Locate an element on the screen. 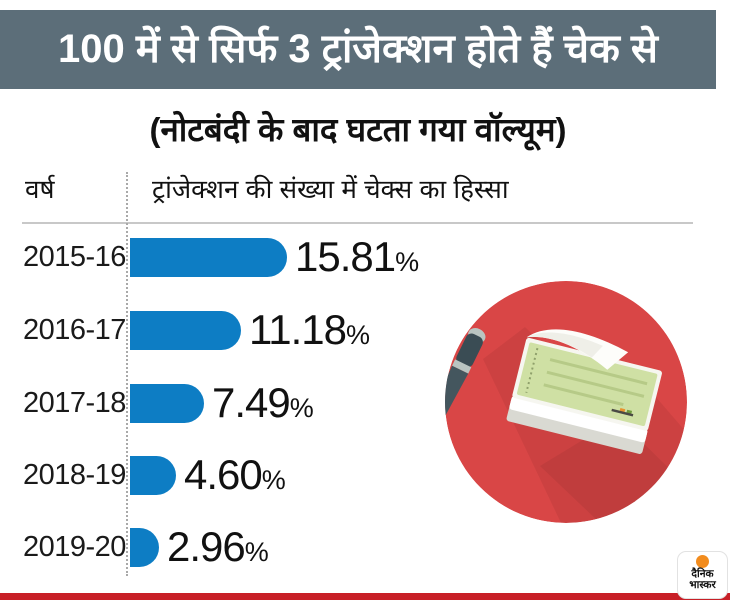 The height and width of the screenshot is (600, 730). chart-row: 2019-20 2.96% is located at coordinates (134, 546).